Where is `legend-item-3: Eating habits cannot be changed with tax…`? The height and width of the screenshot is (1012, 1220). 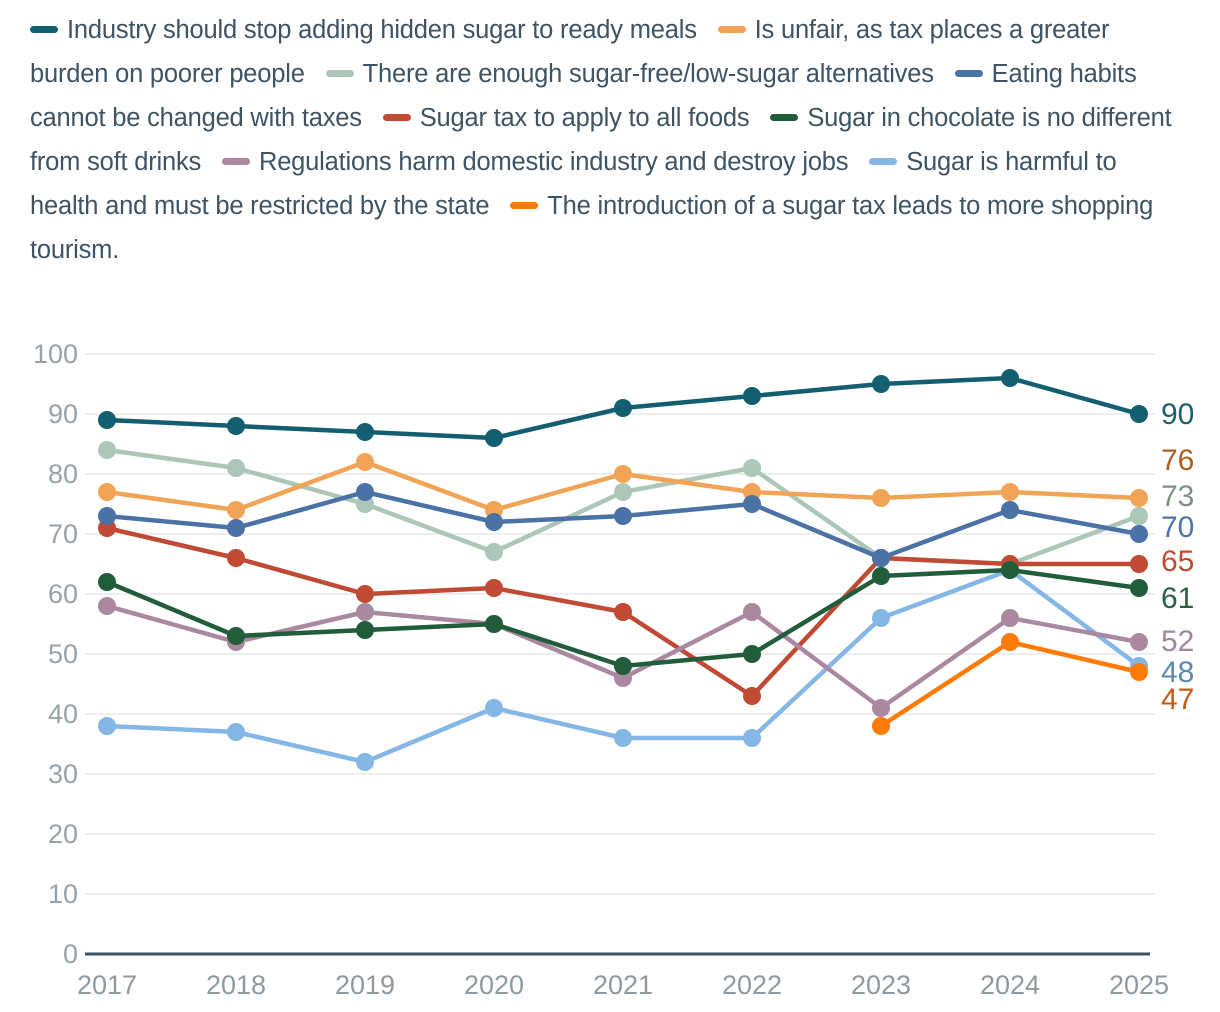 legend-item-3: Eating habits cannot be changed with tax… is located at coordinates (583, 96).